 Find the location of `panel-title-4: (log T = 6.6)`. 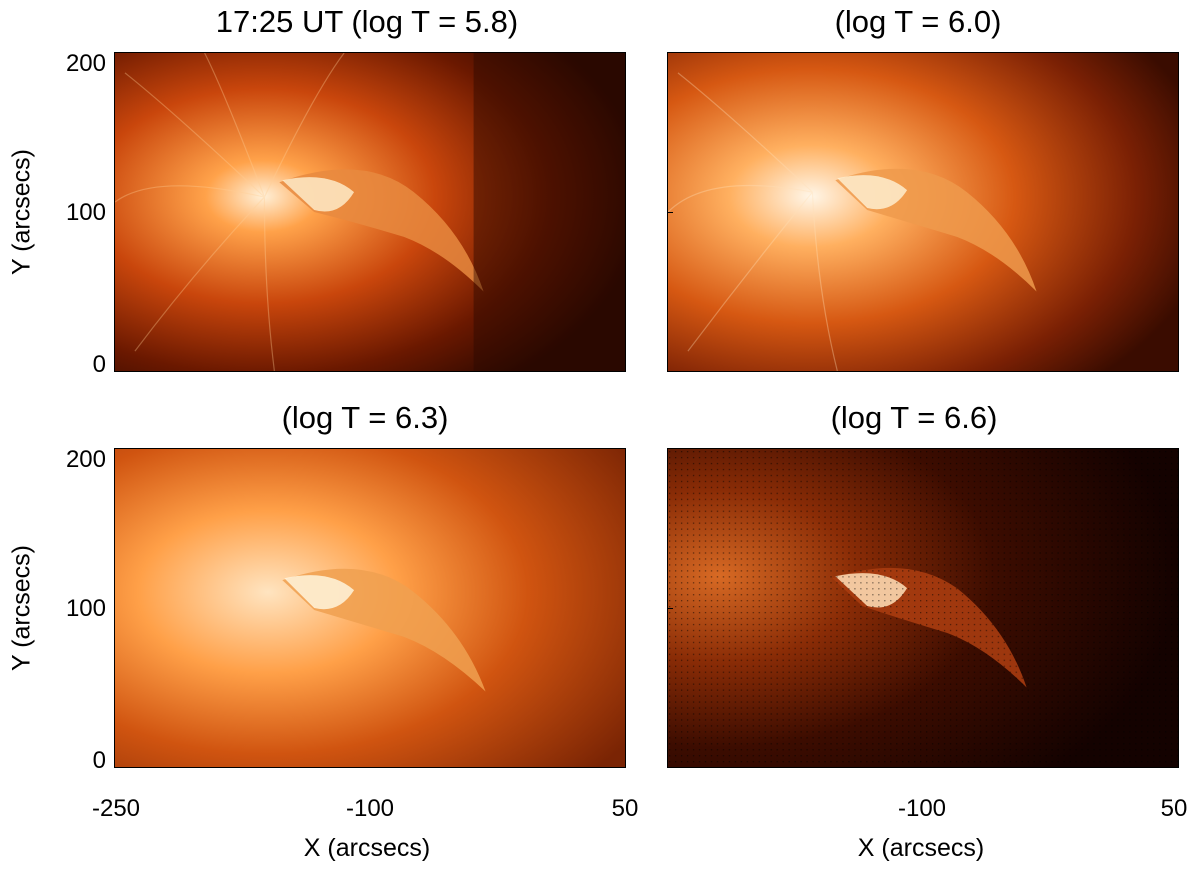

panel-title-4: (log T = 6.6) is located at coordinates (914, 417).